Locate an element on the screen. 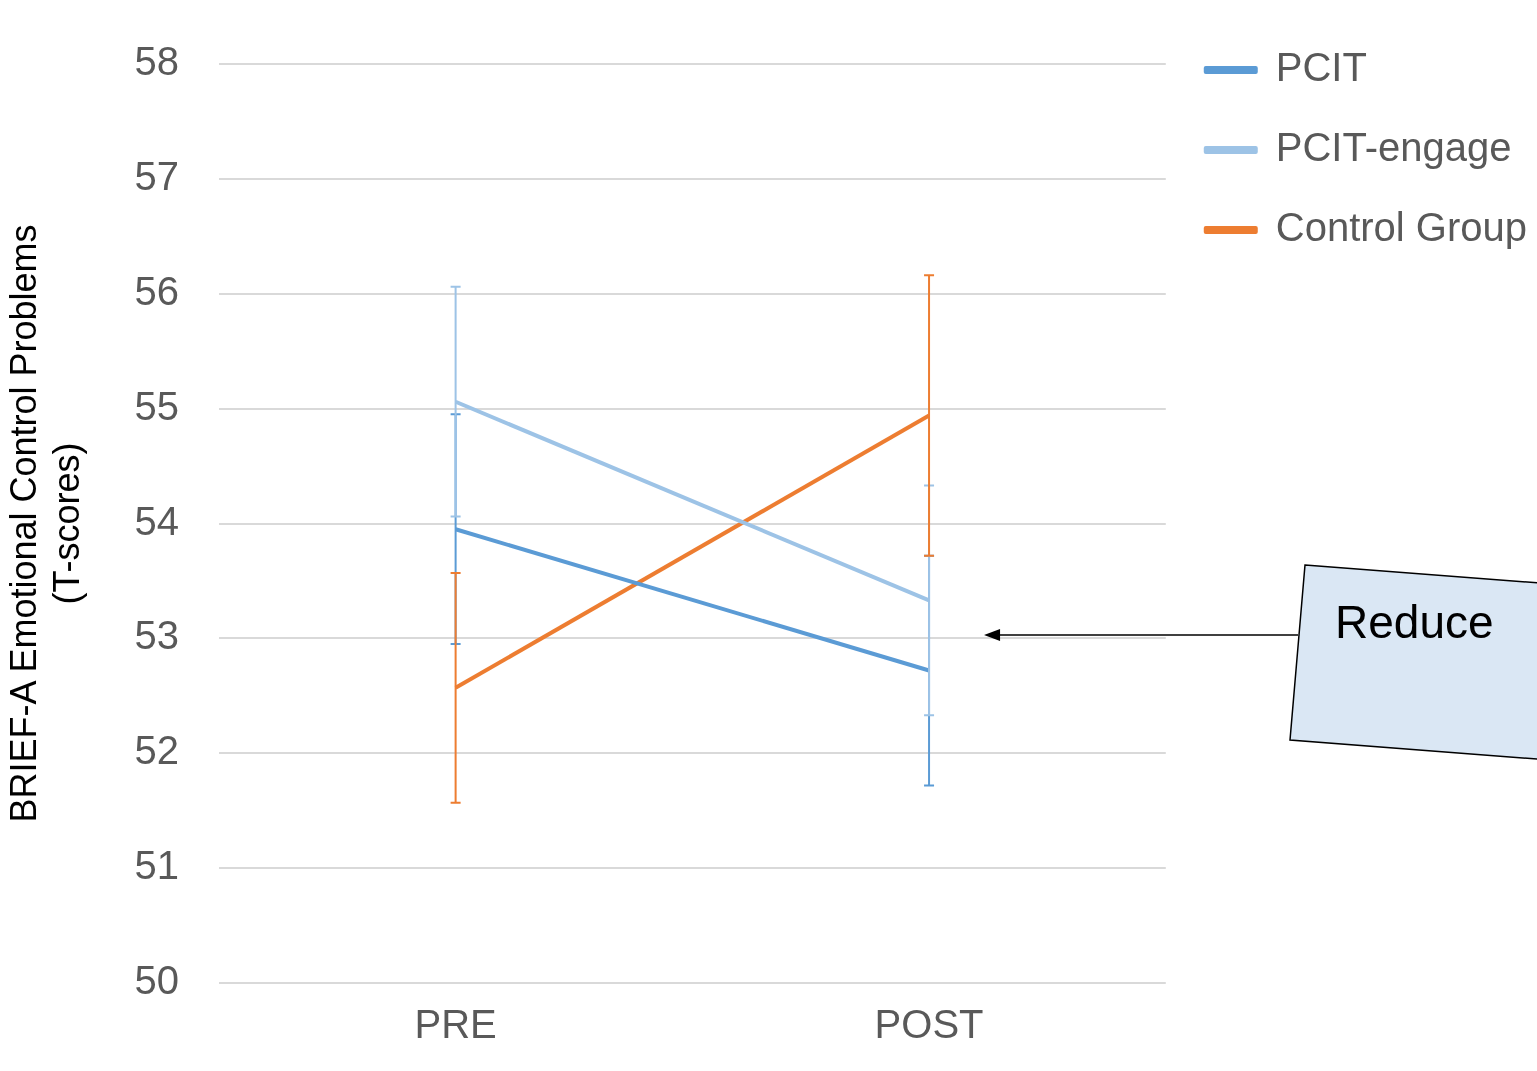 The image size is (1537, 1071). y-tick-label: 52 is located at coordinates (156, 750).